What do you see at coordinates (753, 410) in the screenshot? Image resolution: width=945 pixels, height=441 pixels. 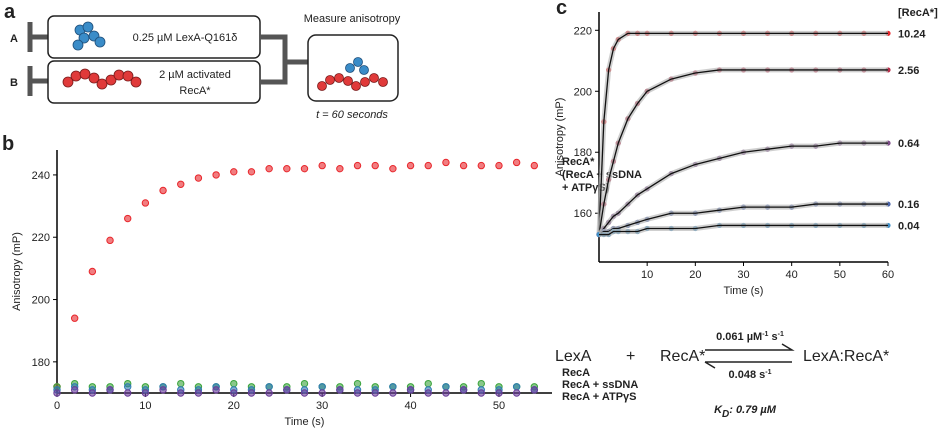 I see `kd-value: : 0.79 µM` at bounding box center [753, 410].